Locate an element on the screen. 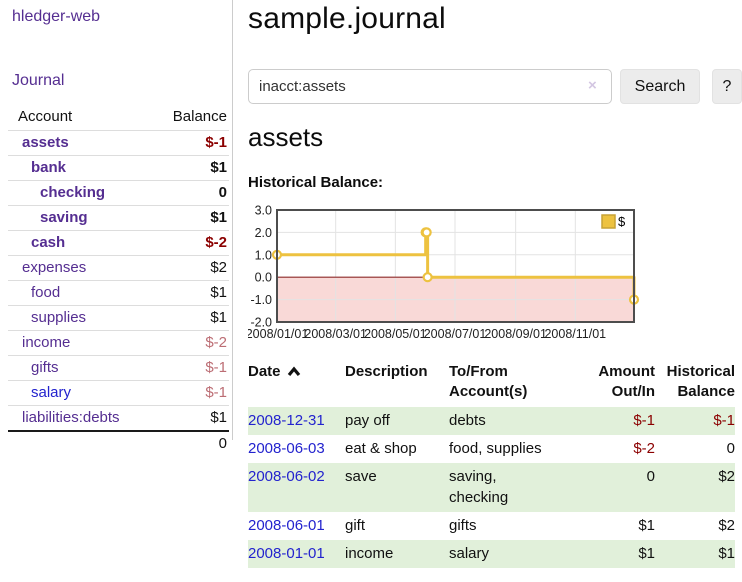 The height and width of the screenshot is (582, 742). column-label: Amount Out/In is located at coordinates (626, 381).